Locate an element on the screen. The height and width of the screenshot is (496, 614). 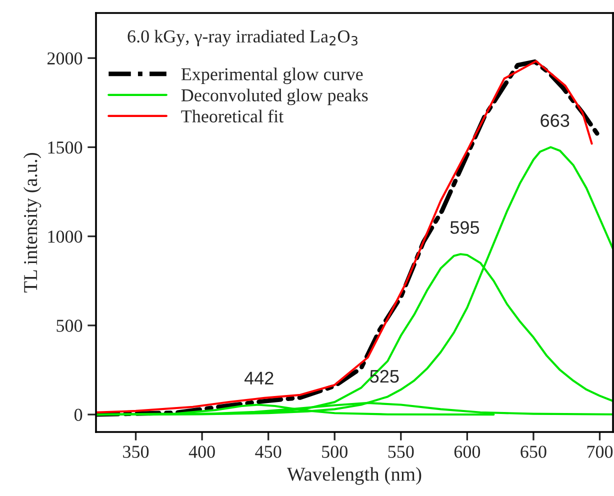
x-tick-label: 600 is located at coordinates (467, 452).